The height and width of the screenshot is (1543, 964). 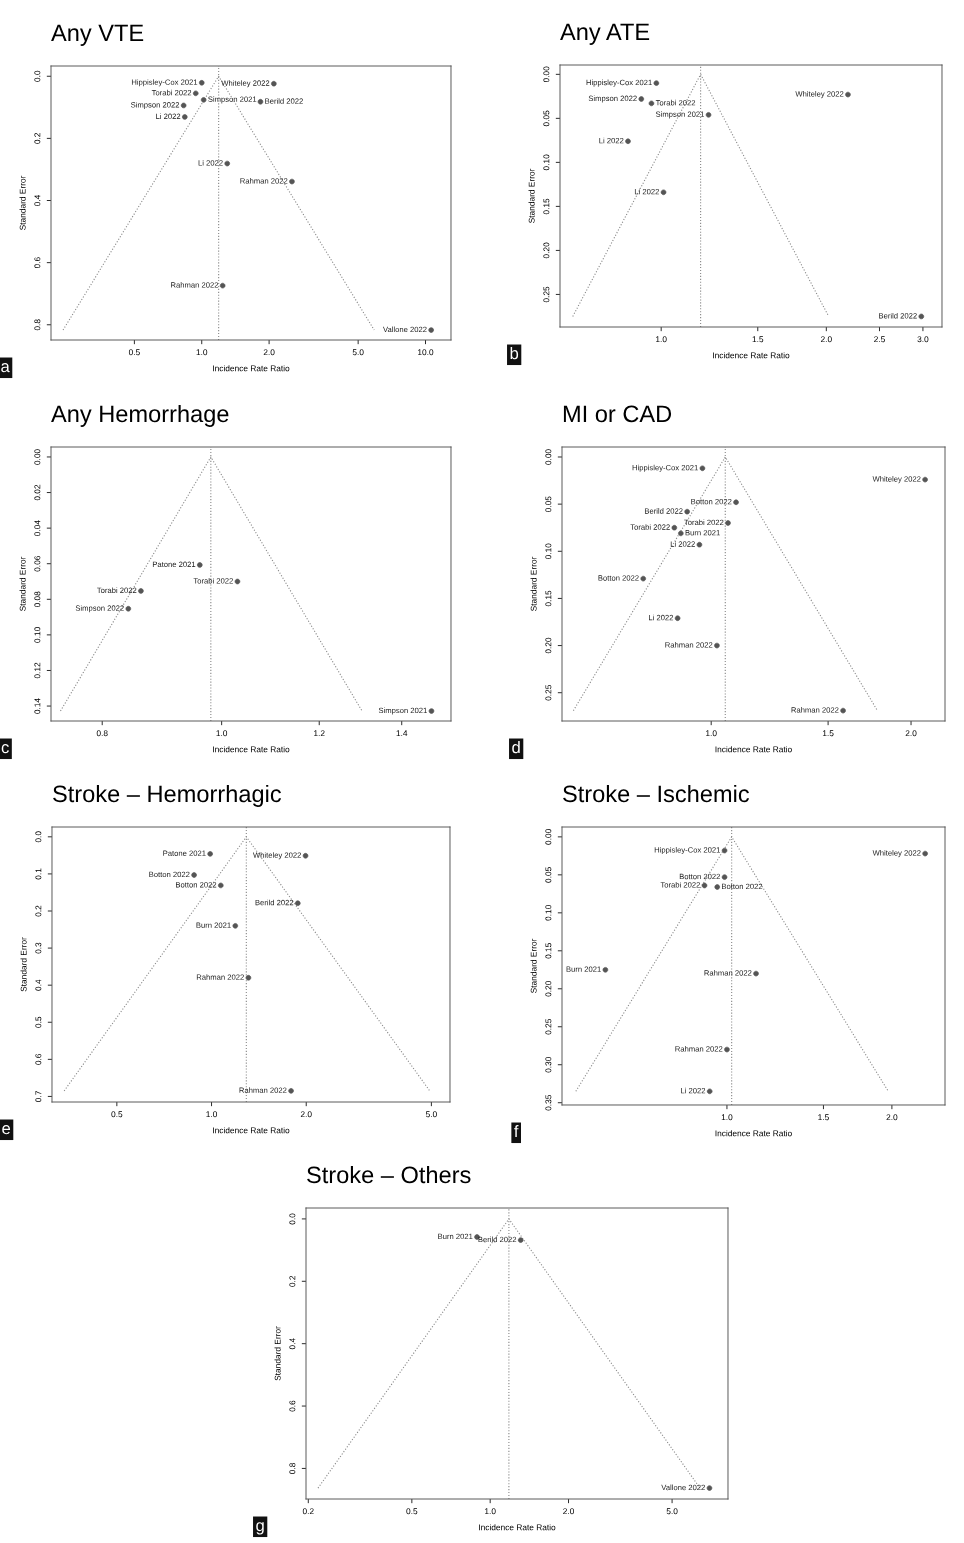 I want to click on y-tick-label: 0.06, so click(x=37, y=563).